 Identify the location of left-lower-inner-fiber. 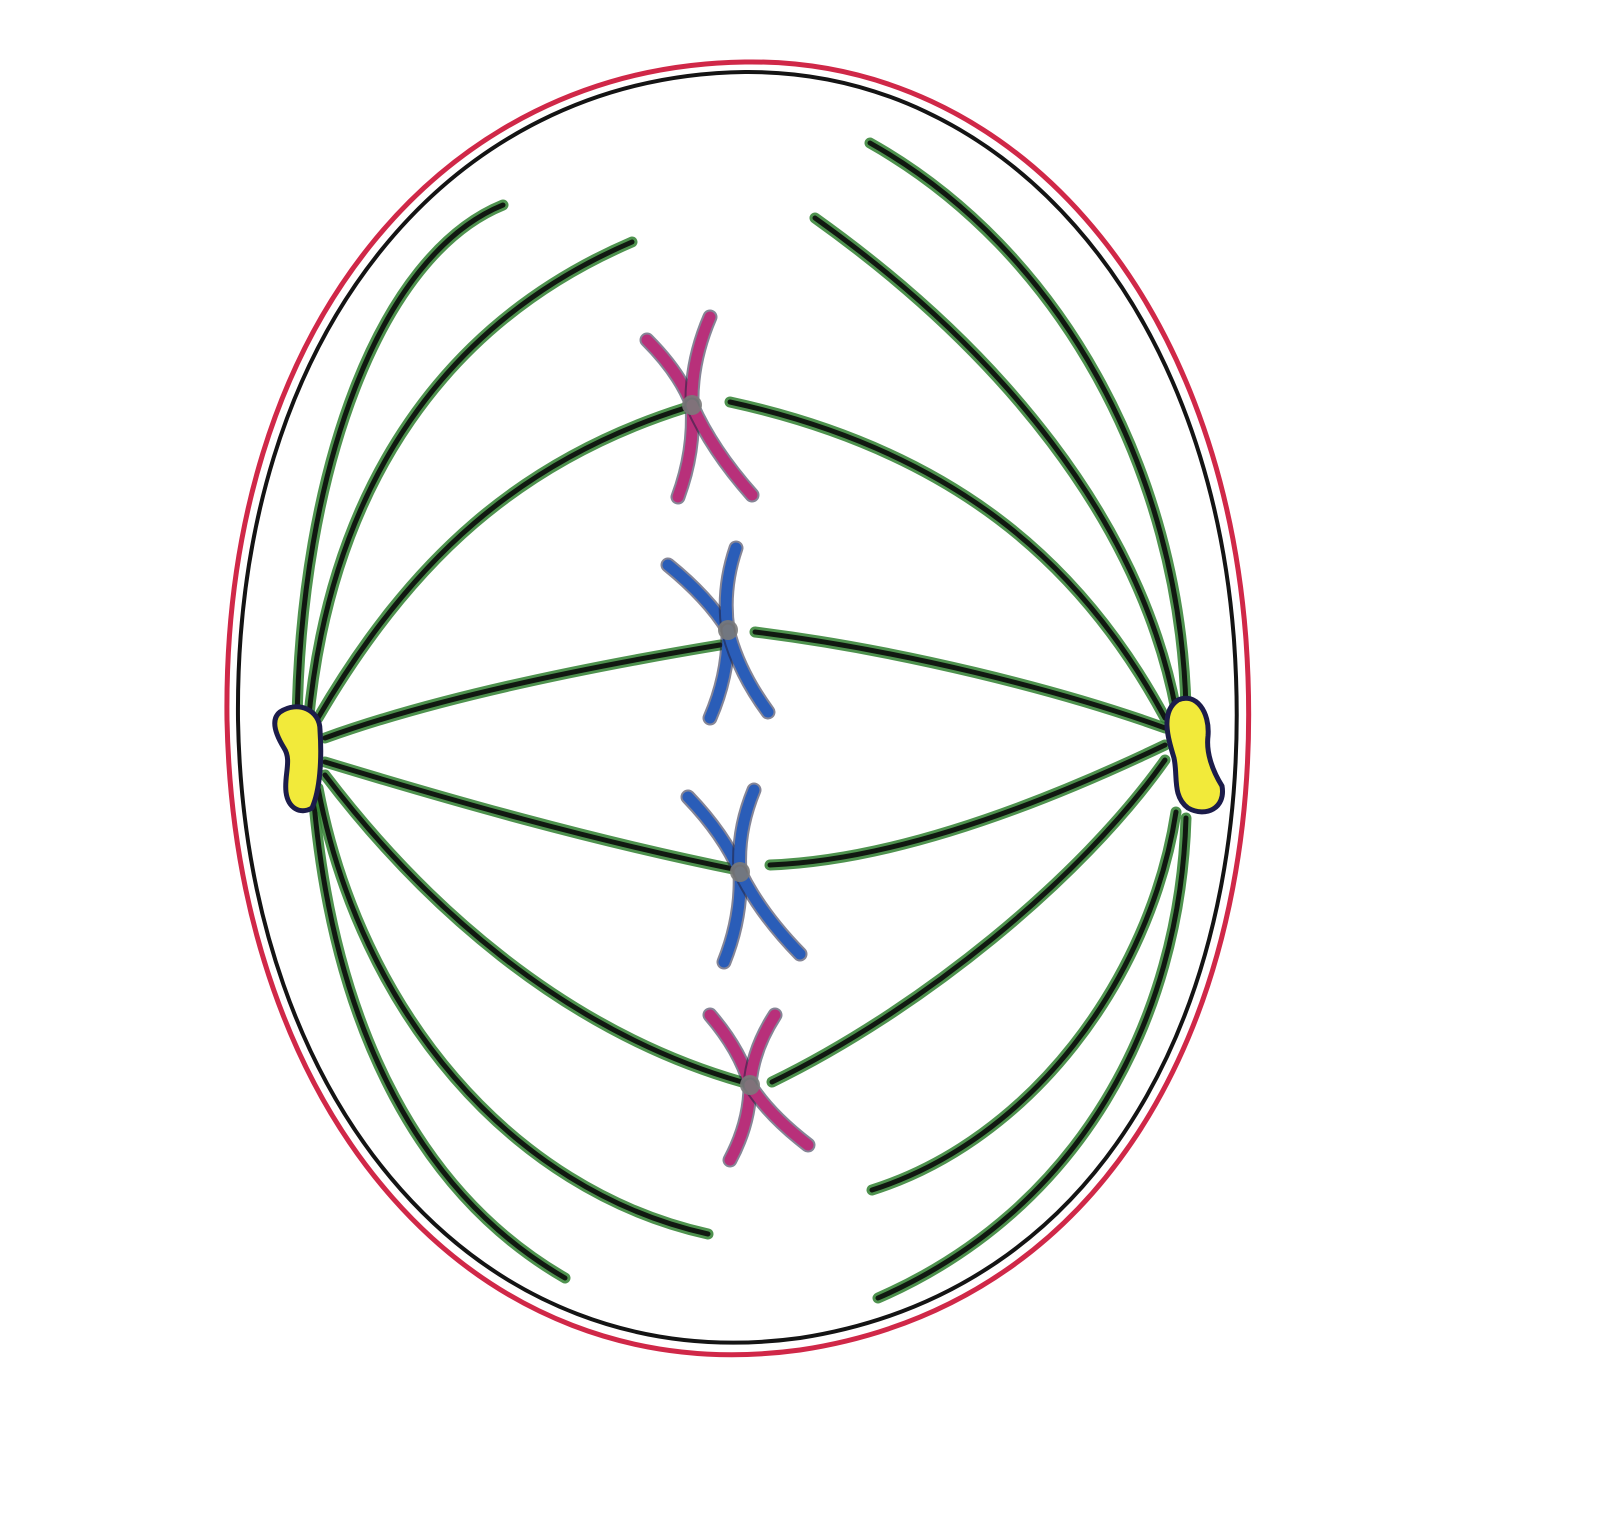
(513, 1011).